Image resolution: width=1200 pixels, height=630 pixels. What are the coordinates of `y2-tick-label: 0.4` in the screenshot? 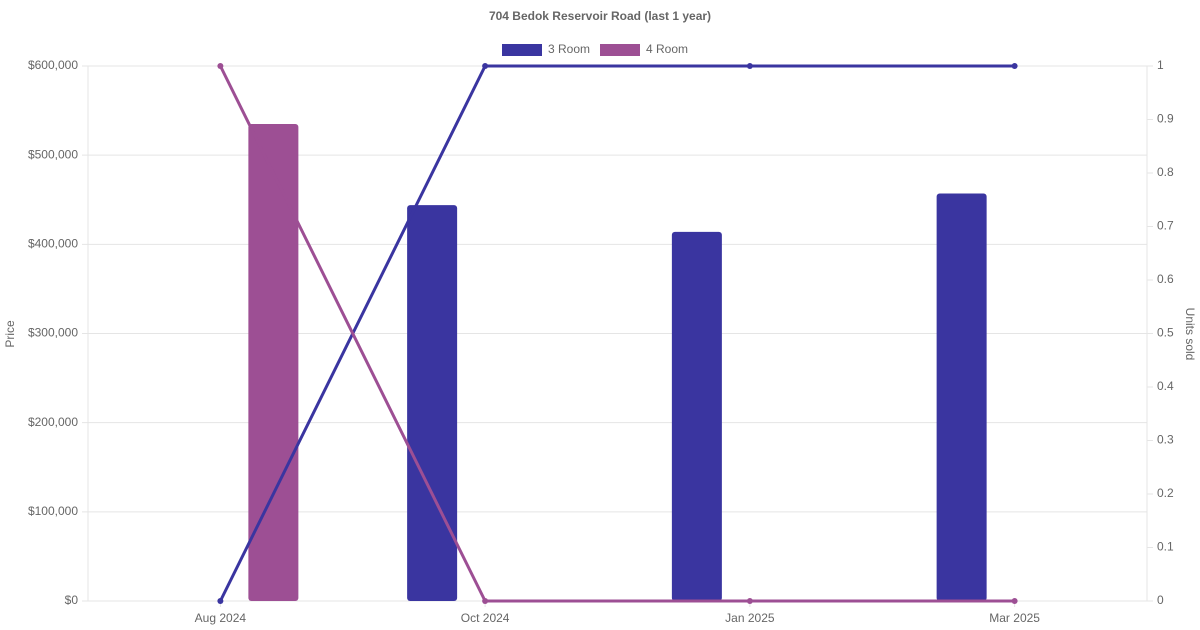 It's located at (1165, 386).